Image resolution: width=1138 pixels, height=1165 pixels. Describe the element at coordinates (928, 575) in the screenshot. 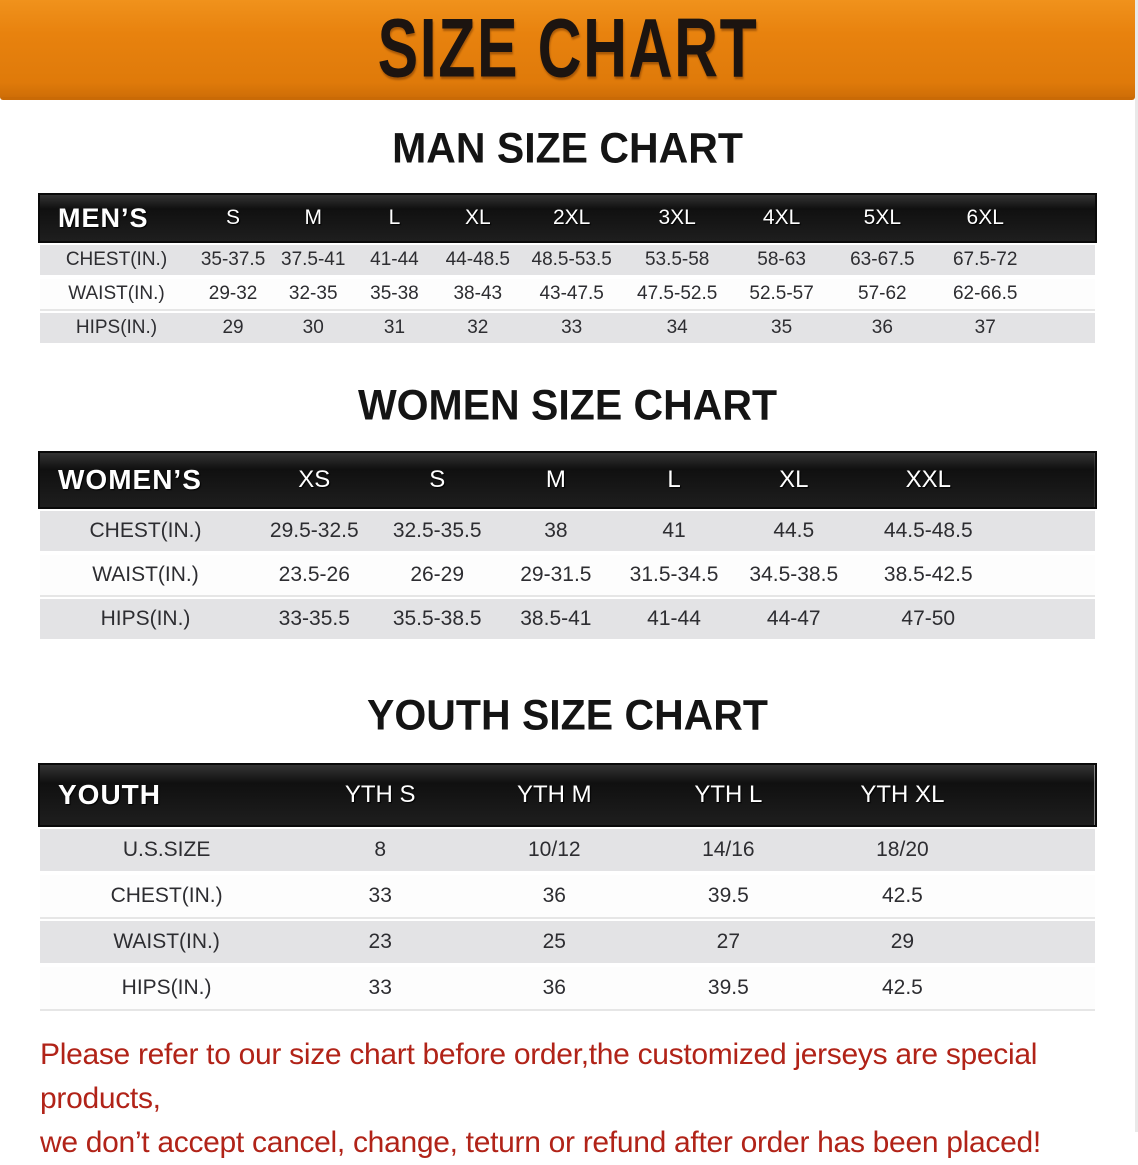

I see `value-cell: 38.5-42.5` at that location.